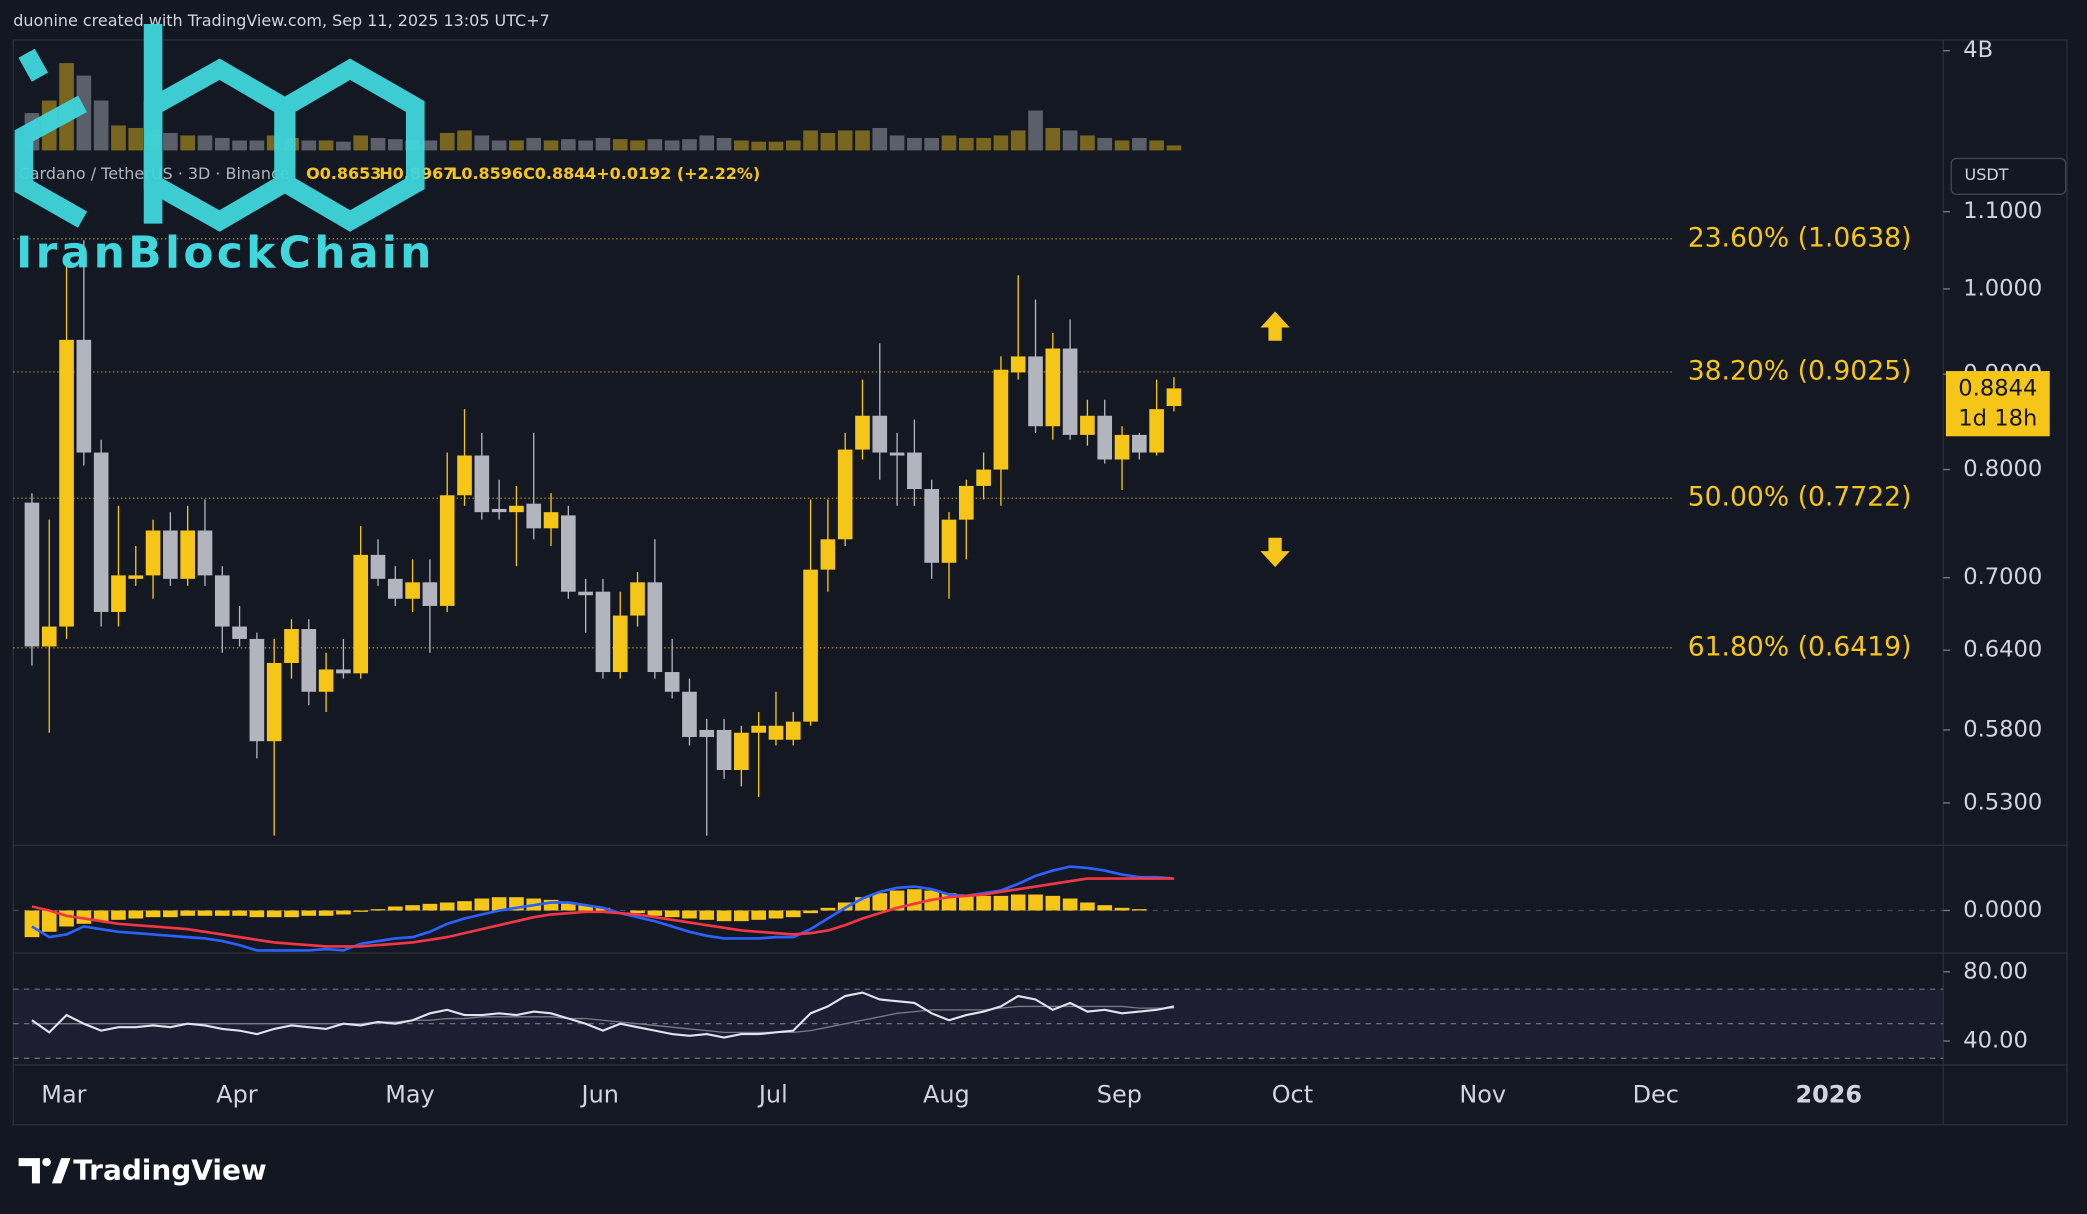 The image size is (2087, 1214). What do you see at coordinates (2002, 469) in the screenshot?
I see `y-tick-label: 0.8000` at bounding box center [2002, 469].